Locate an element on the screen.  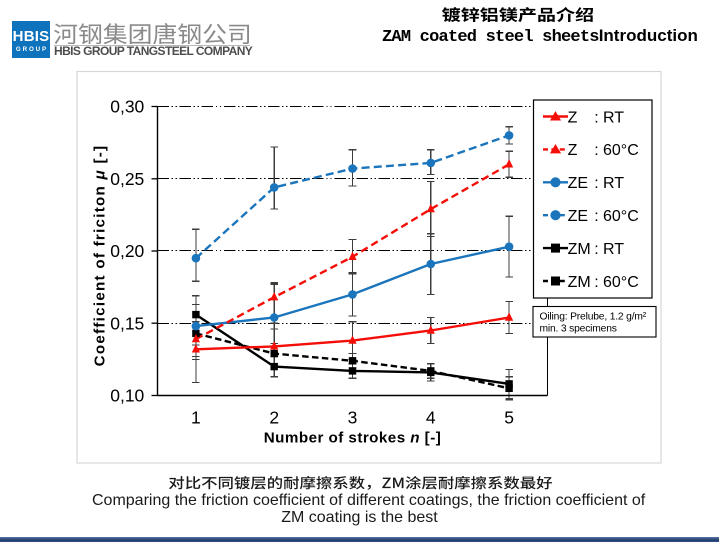
svg-text: 3 is located at coordinates (353, 418).